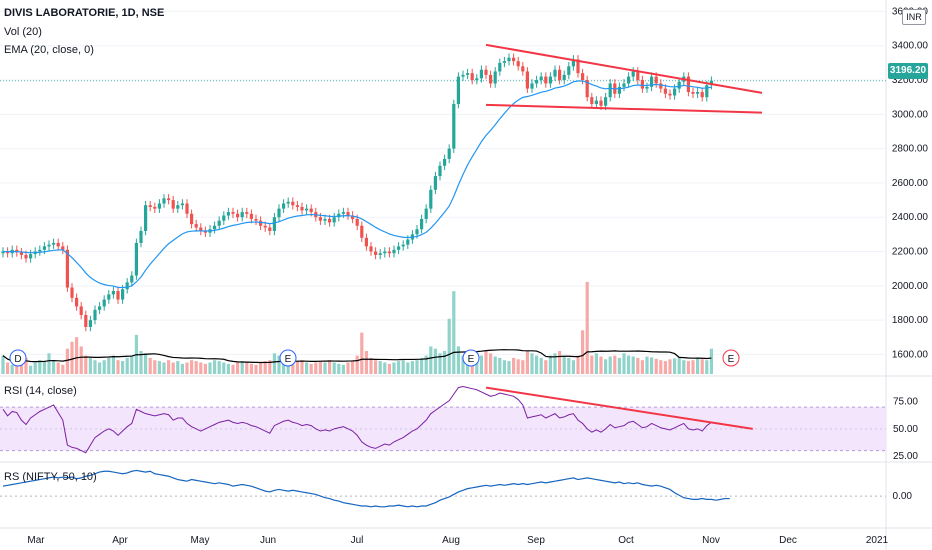  I want to click on rsi-band, so click(443, 429).